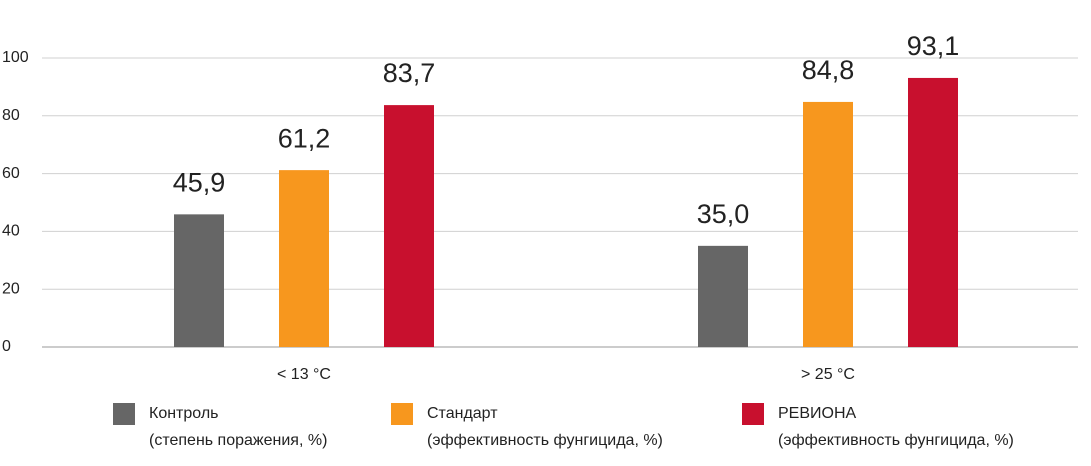 This screenshot has width=1091, height=466. What do you see at coordinates (11, 173) in the screenshot?
I see `y-tick-label: 60` at bounding box center [11, 173].